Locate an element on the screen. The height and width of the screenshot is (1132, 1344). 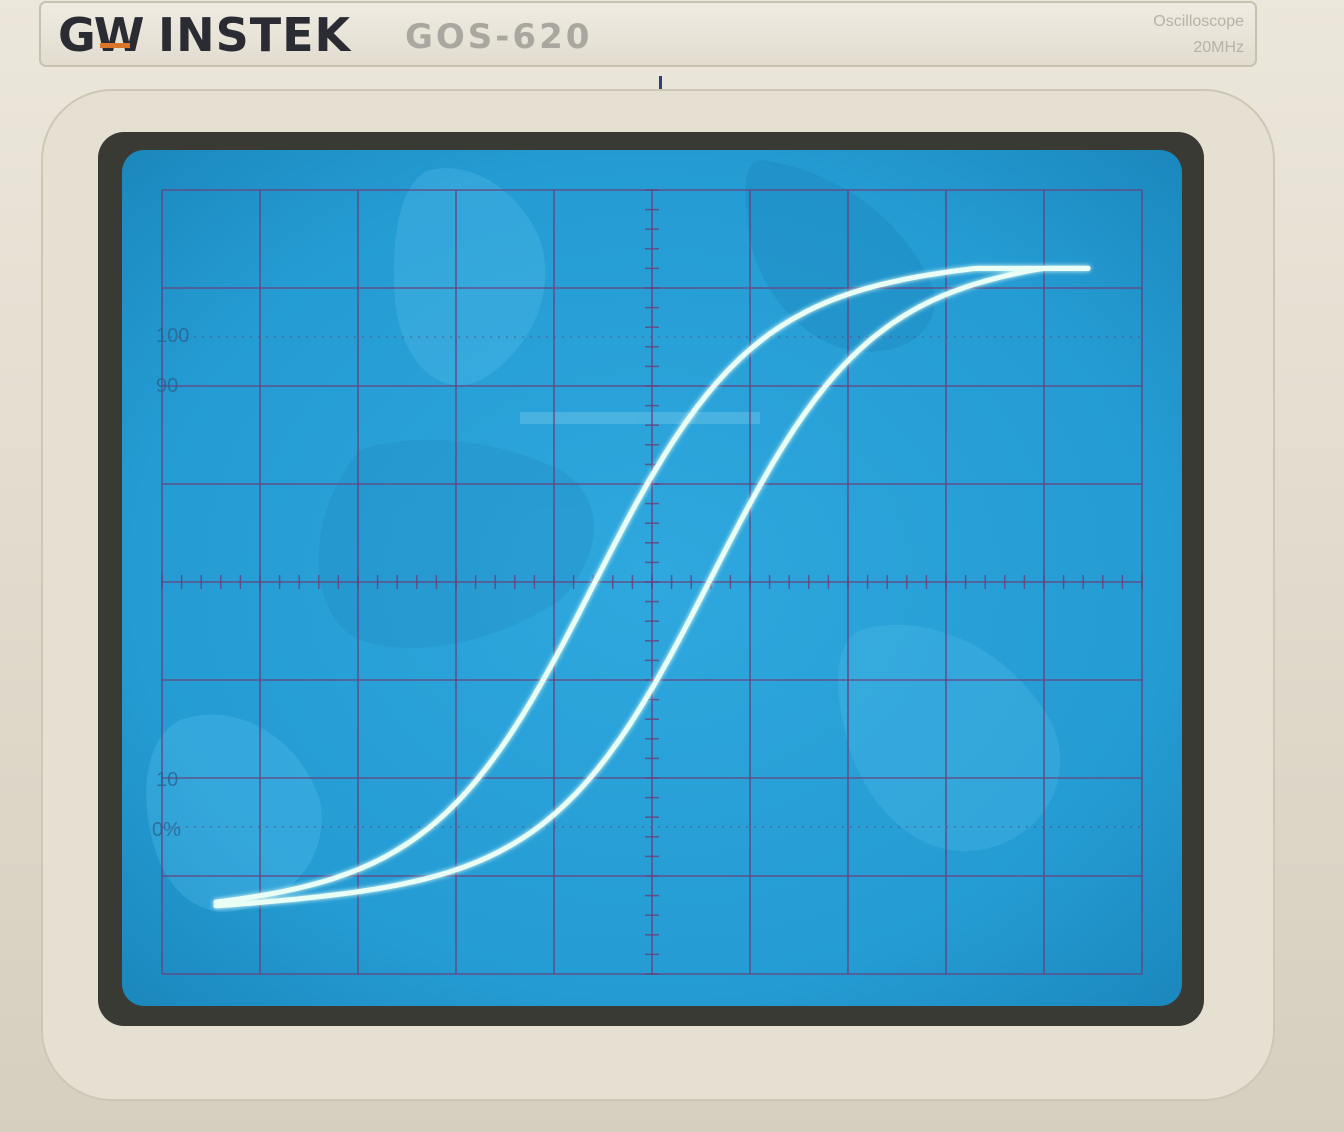
brand-panel is located at coordinates (648, 34).